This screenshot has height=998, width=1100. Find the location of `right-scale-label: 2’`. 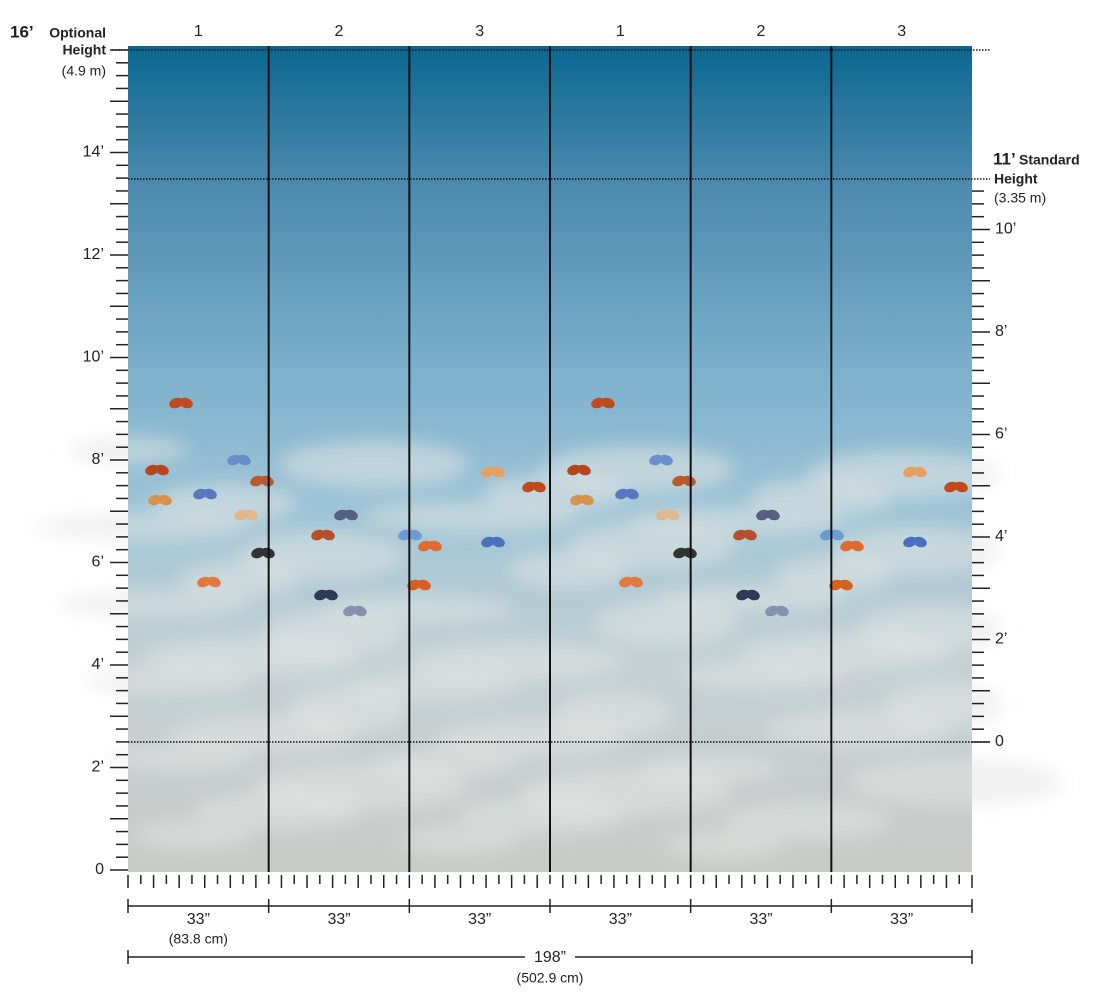

right-scale-label: 2’ is located at coordinates (1001, 639).